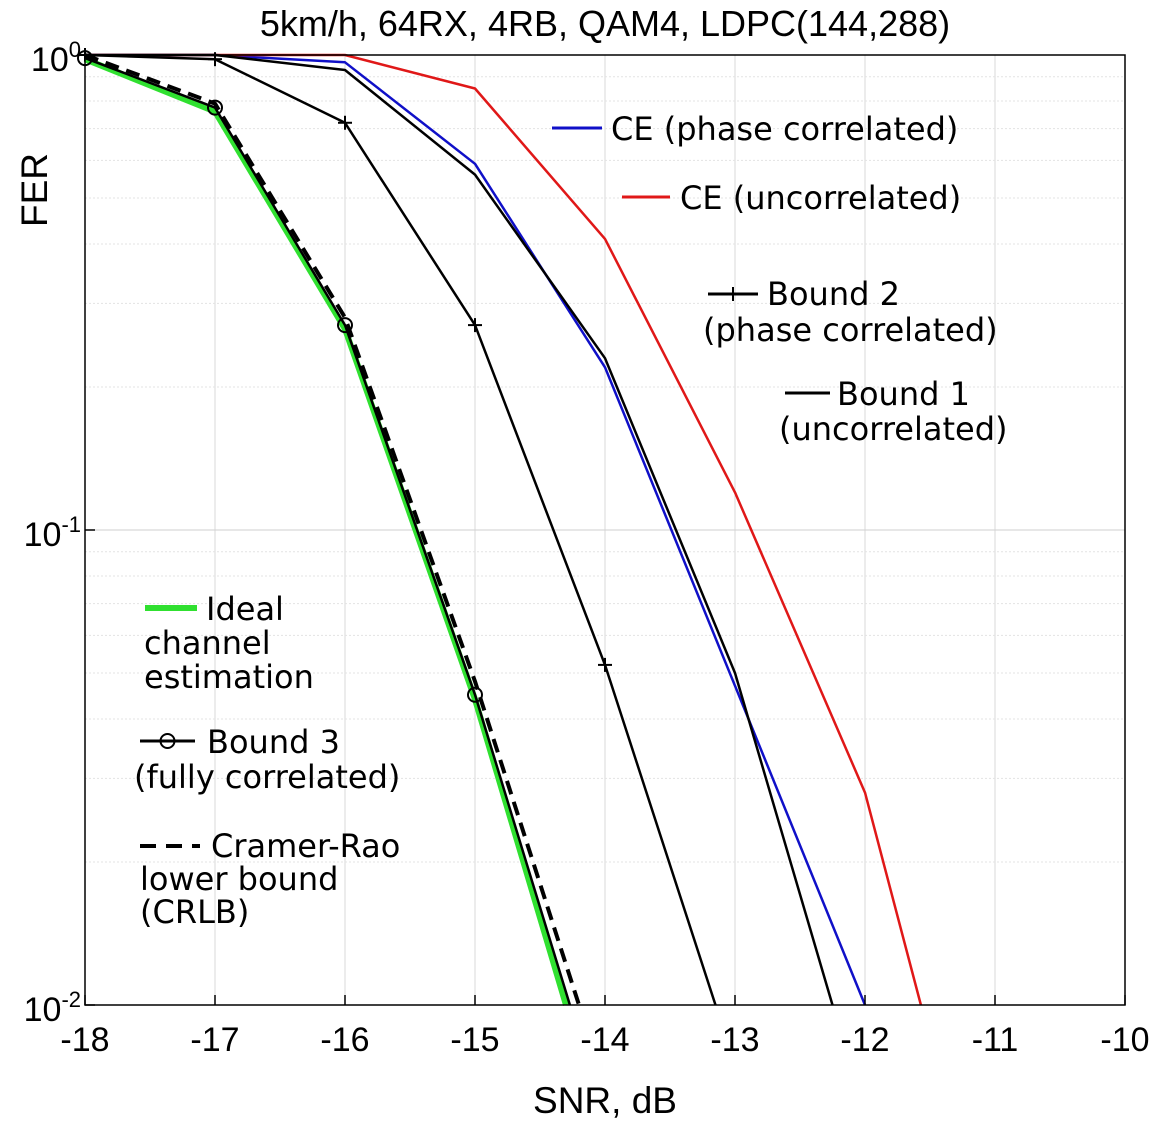 Image resolution: width=1160 pixels, height=1124 pixels. What do you see at coordinates (784, 129) in the screenshot?
I see `legend-label: CE (phase correlated)` at bounding box center [784, 129].